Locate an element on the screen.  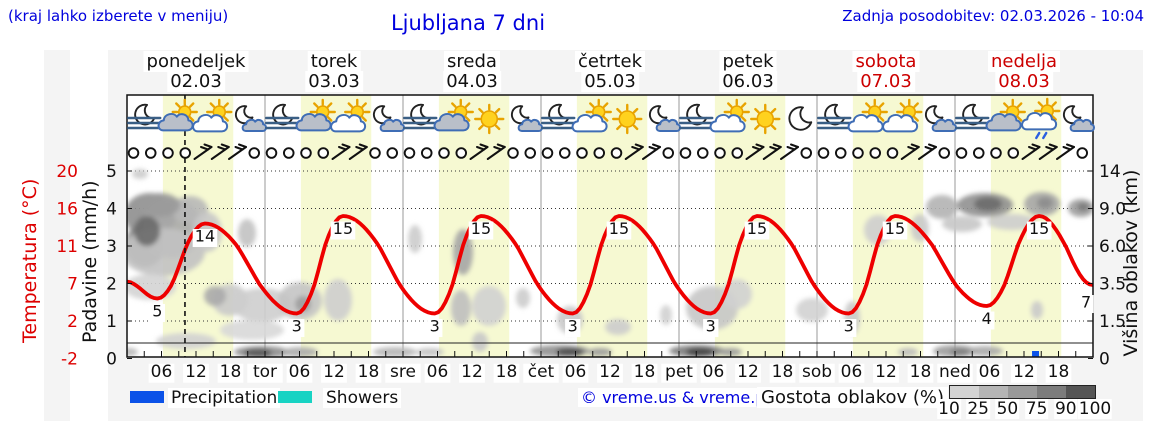
cloud-tick: 14 is located at coordinates (1110, 172).